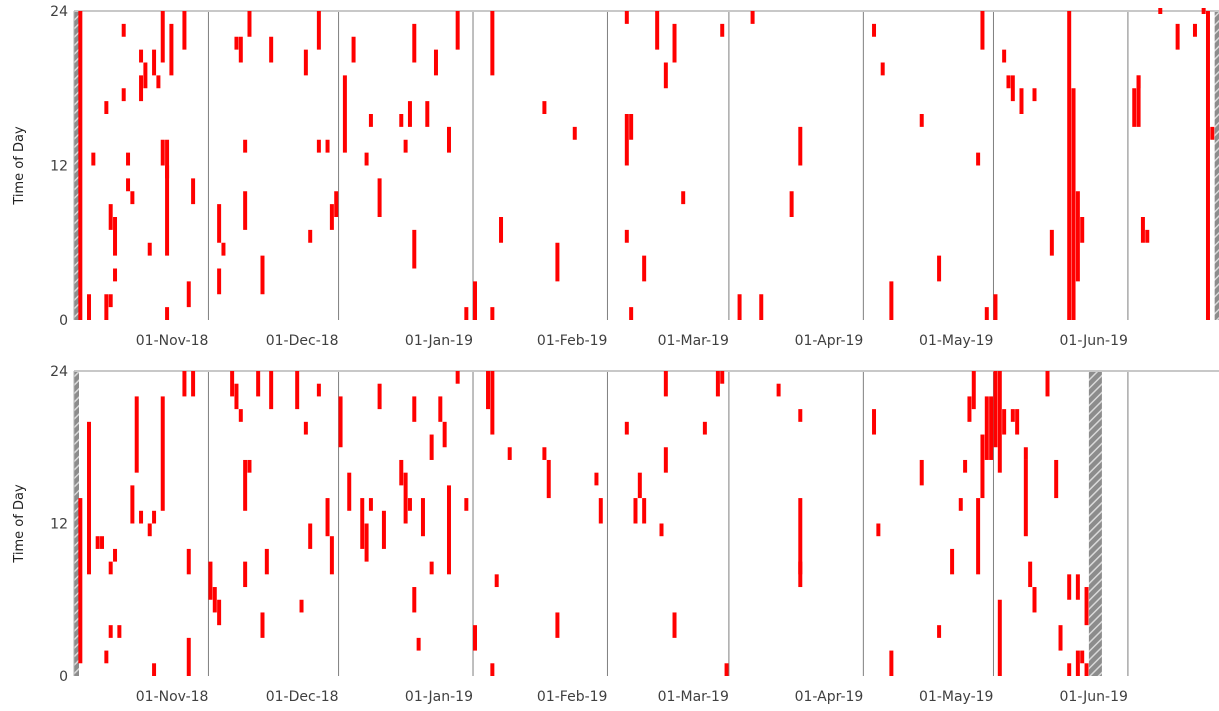 Image resolution: width=1219 pixels, height=711 pixels. I want to click on x-tick-label: 01-Jan-19, so click(439, 697).